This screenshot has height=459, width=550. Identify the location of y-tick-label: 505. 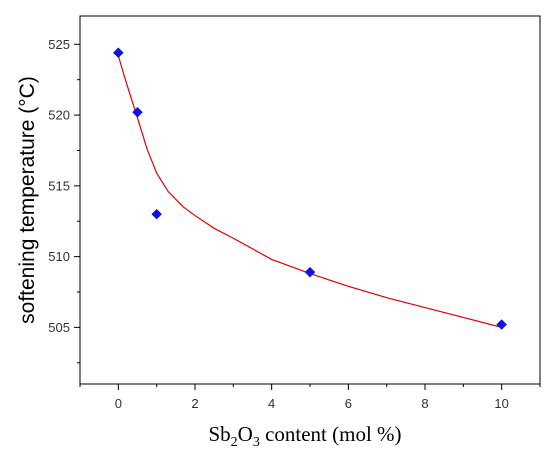
(59, 327).